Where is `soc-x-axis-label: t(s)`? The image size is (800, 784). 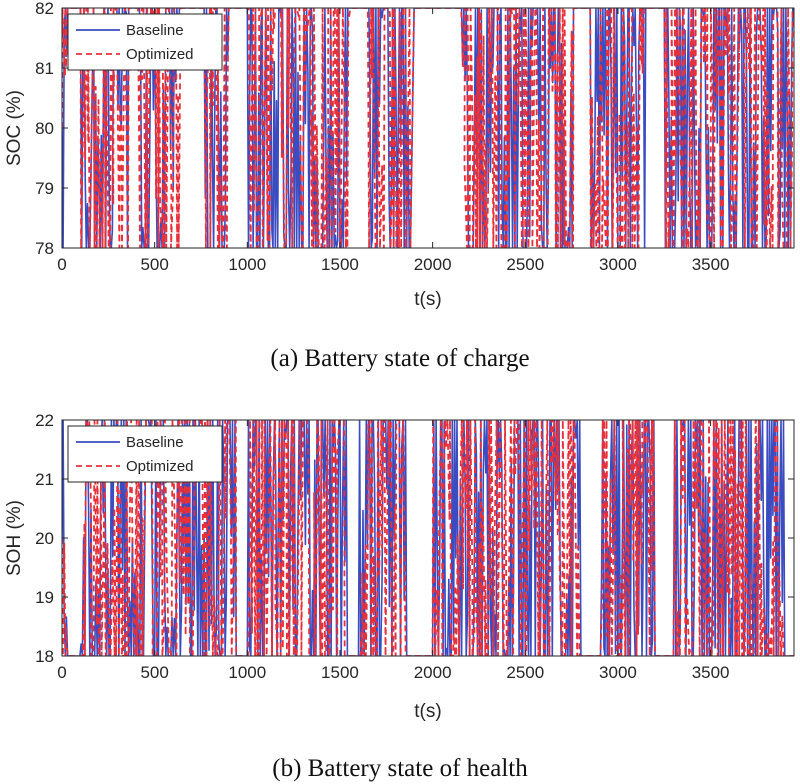 soc-x-axis-label: t(s) is located at coordinates (427, 299).